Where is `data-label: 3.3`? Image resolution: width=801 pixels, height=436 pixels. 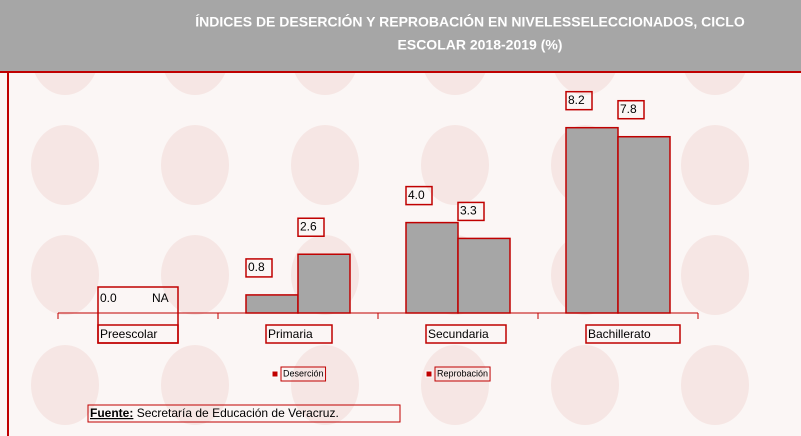
data-label: 3.3 is located at coordinates (468, 211).